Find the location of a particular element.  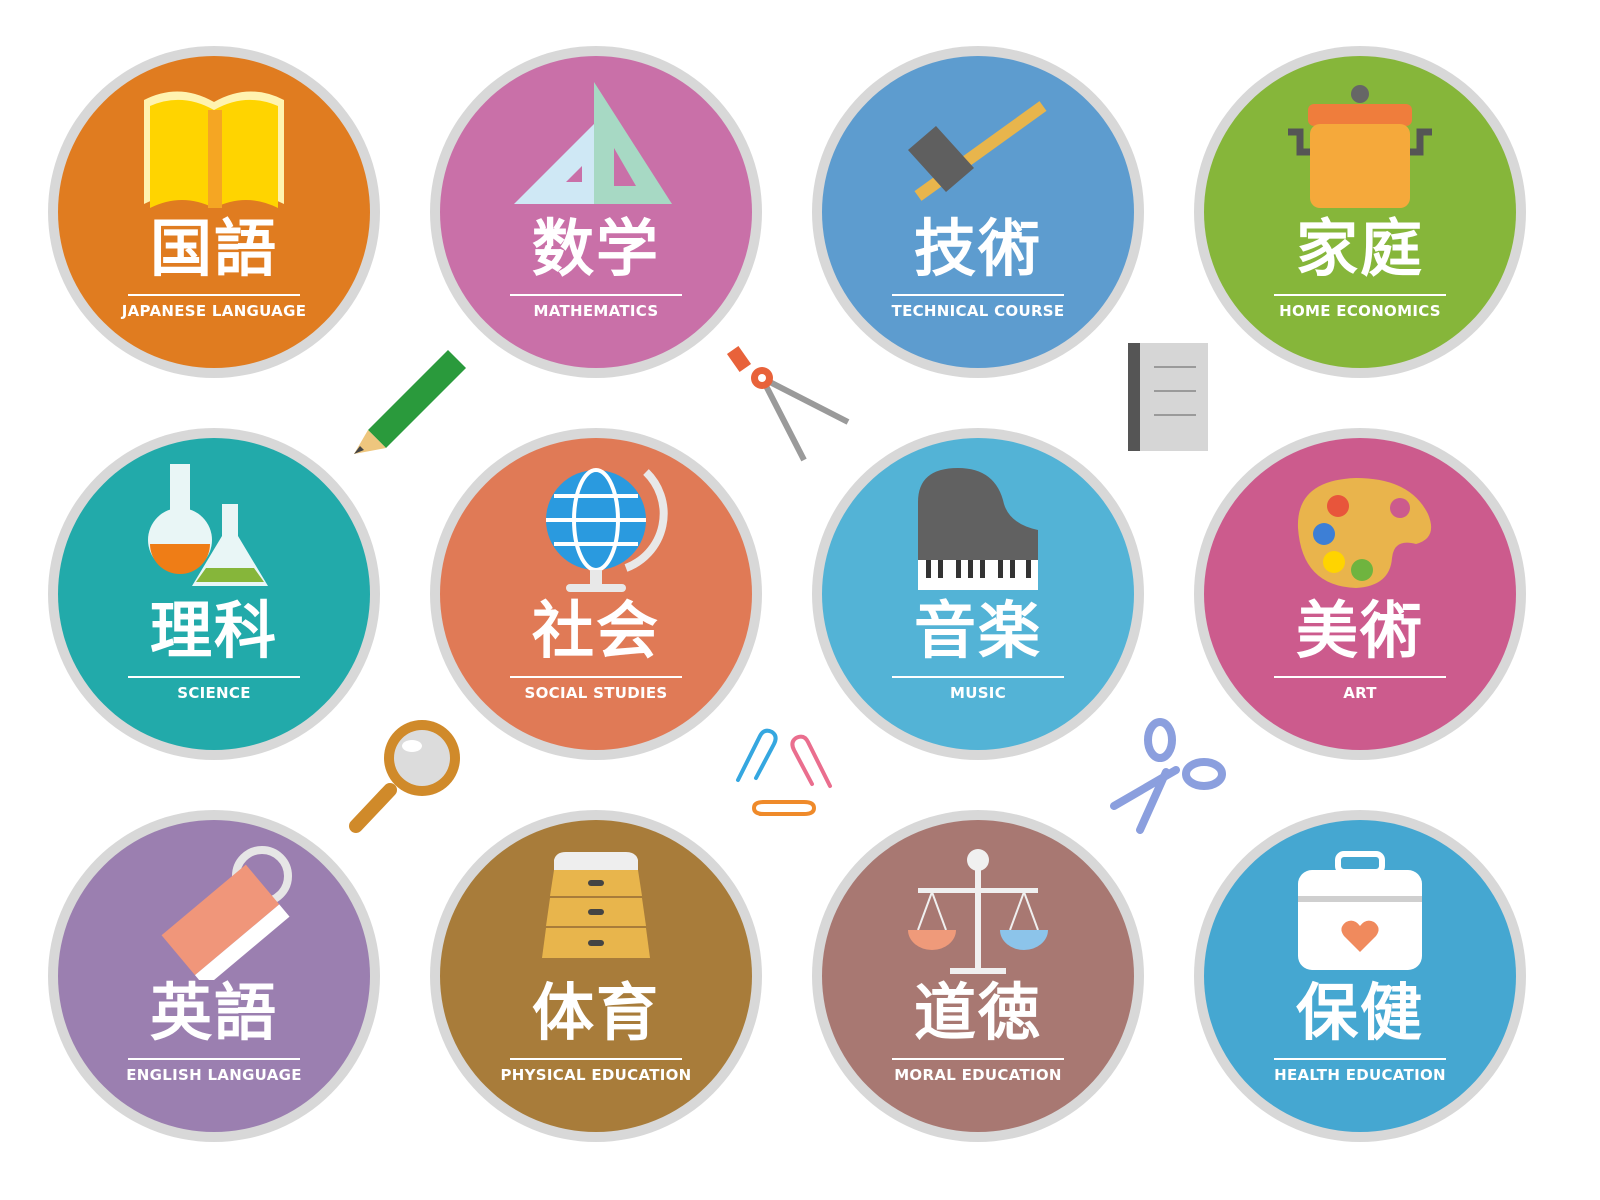

scissors-icon is located at coordinates (1168, 776).